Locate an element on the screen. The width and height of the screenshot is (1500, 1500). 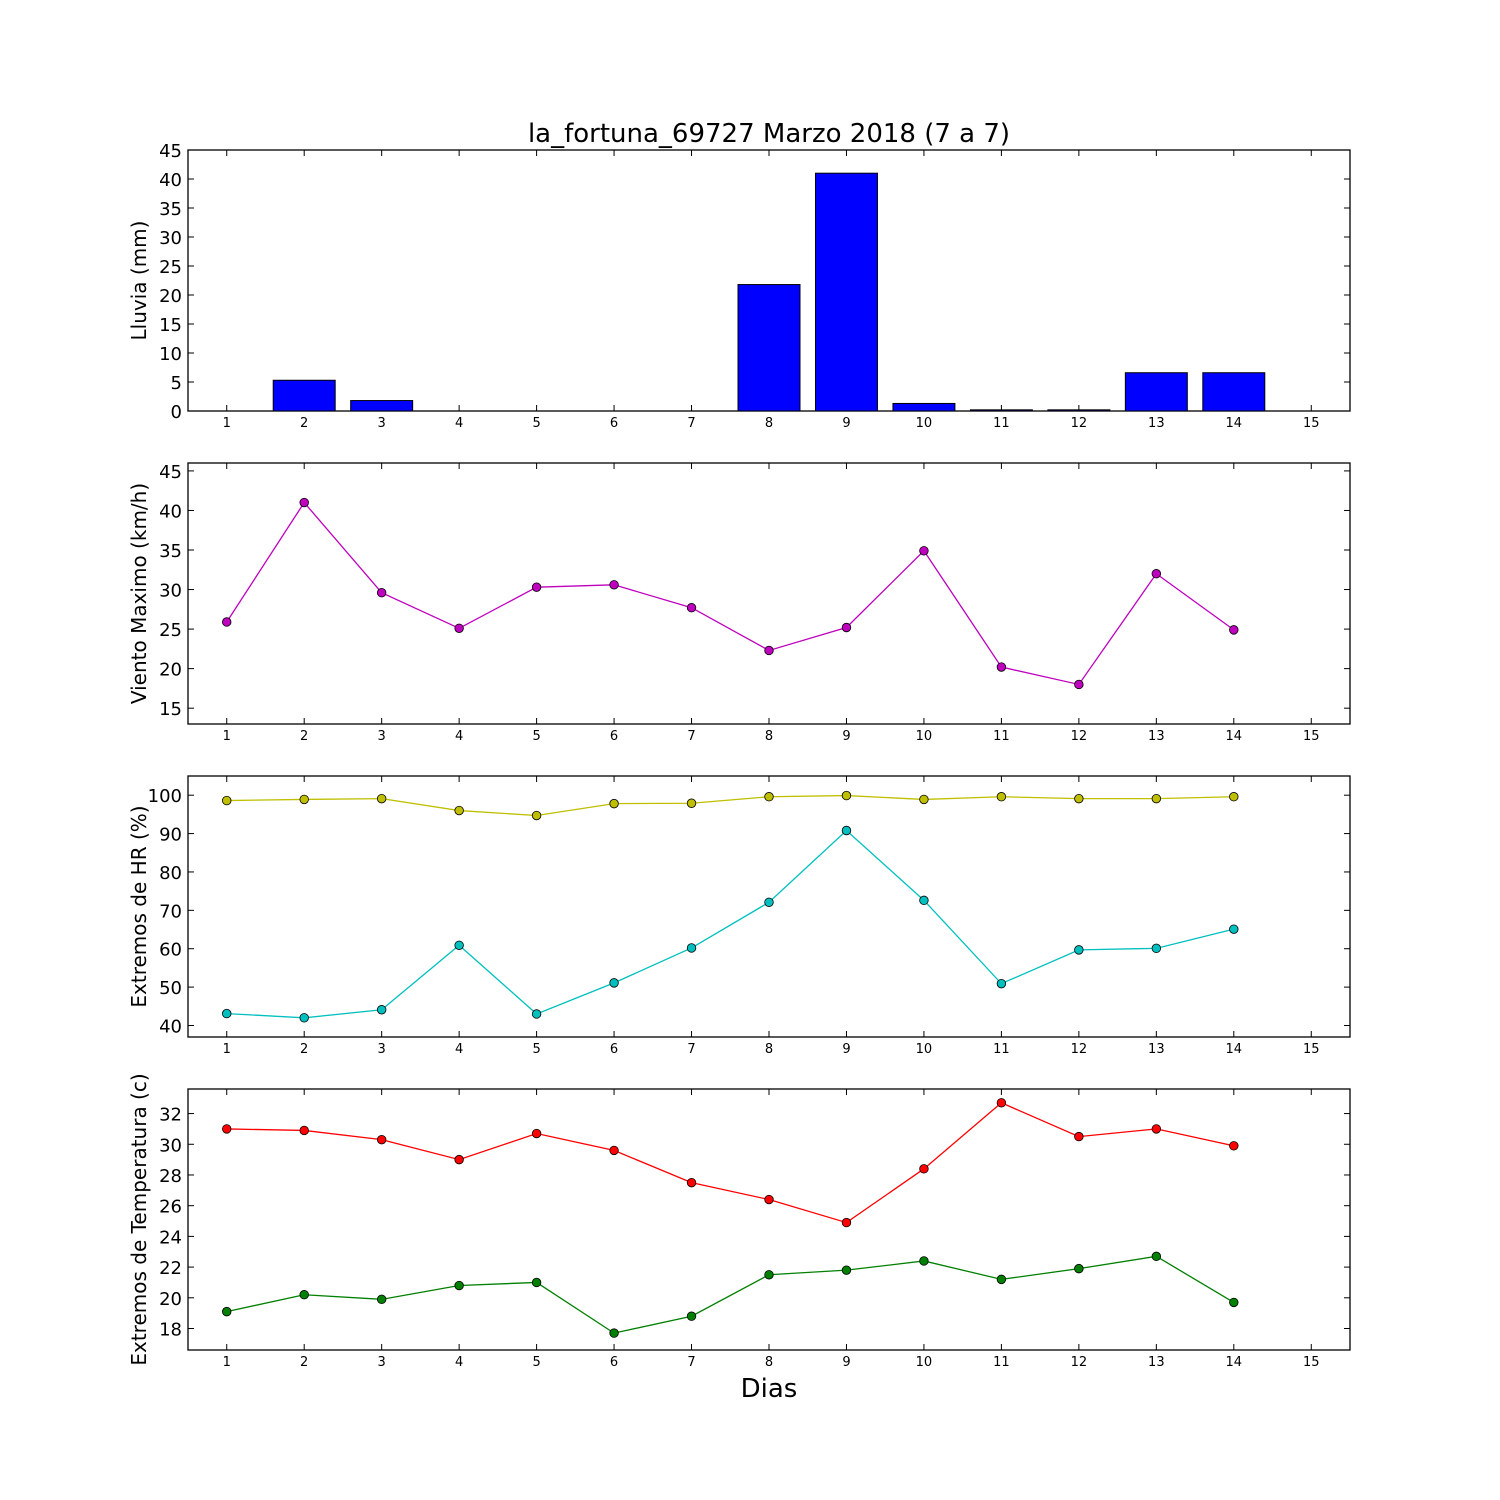
x-tick-label: 7 is located at coordinates (691, 736).